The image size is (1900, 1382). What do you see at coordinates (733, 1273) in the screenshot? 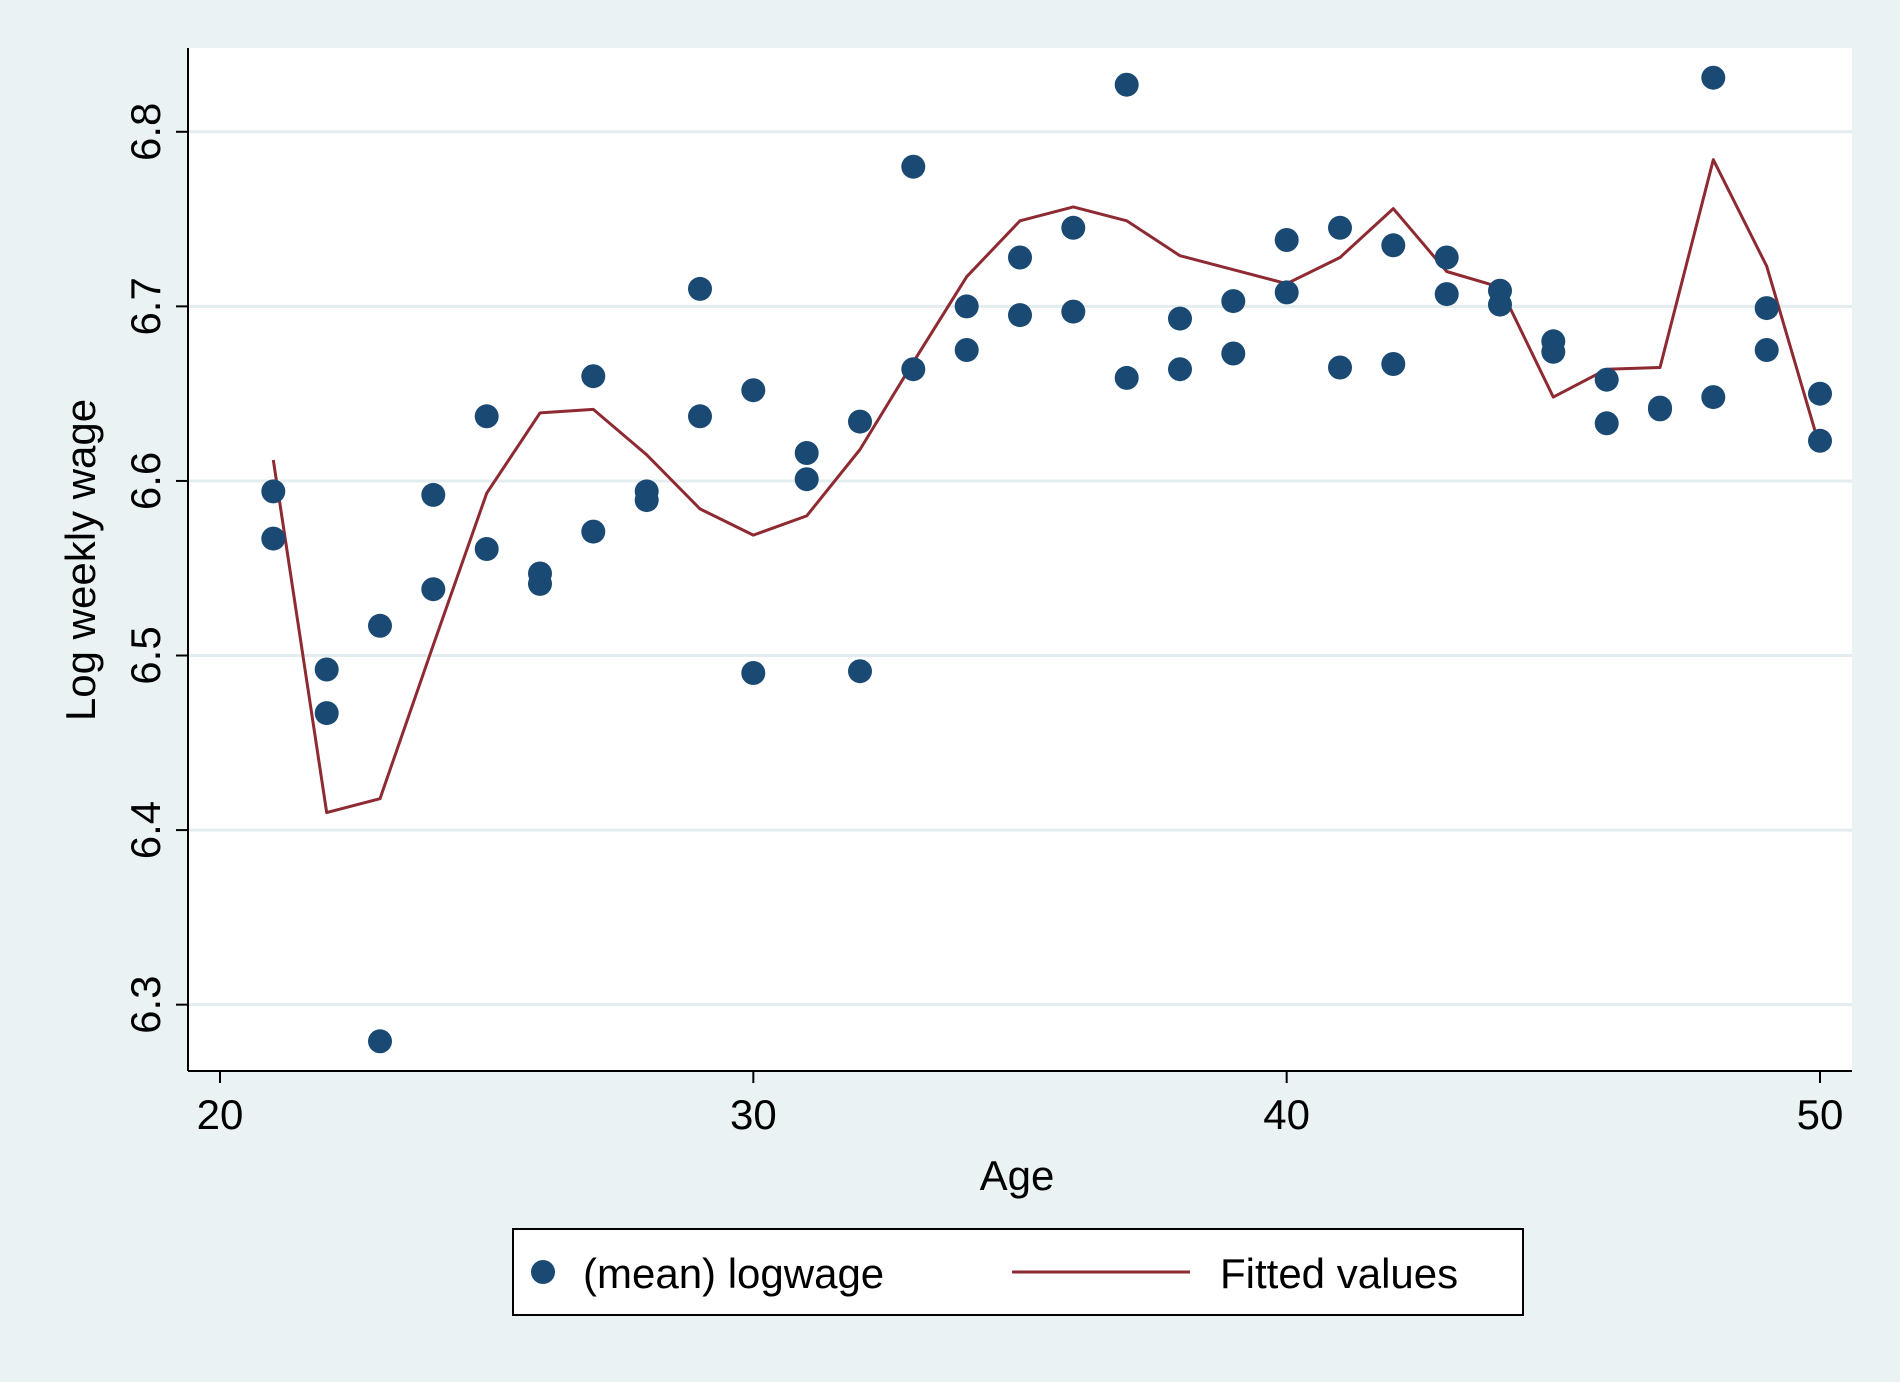
I see `legend-label-mean-logwage: (mean) logwage` at bounding box center [733, 1273].